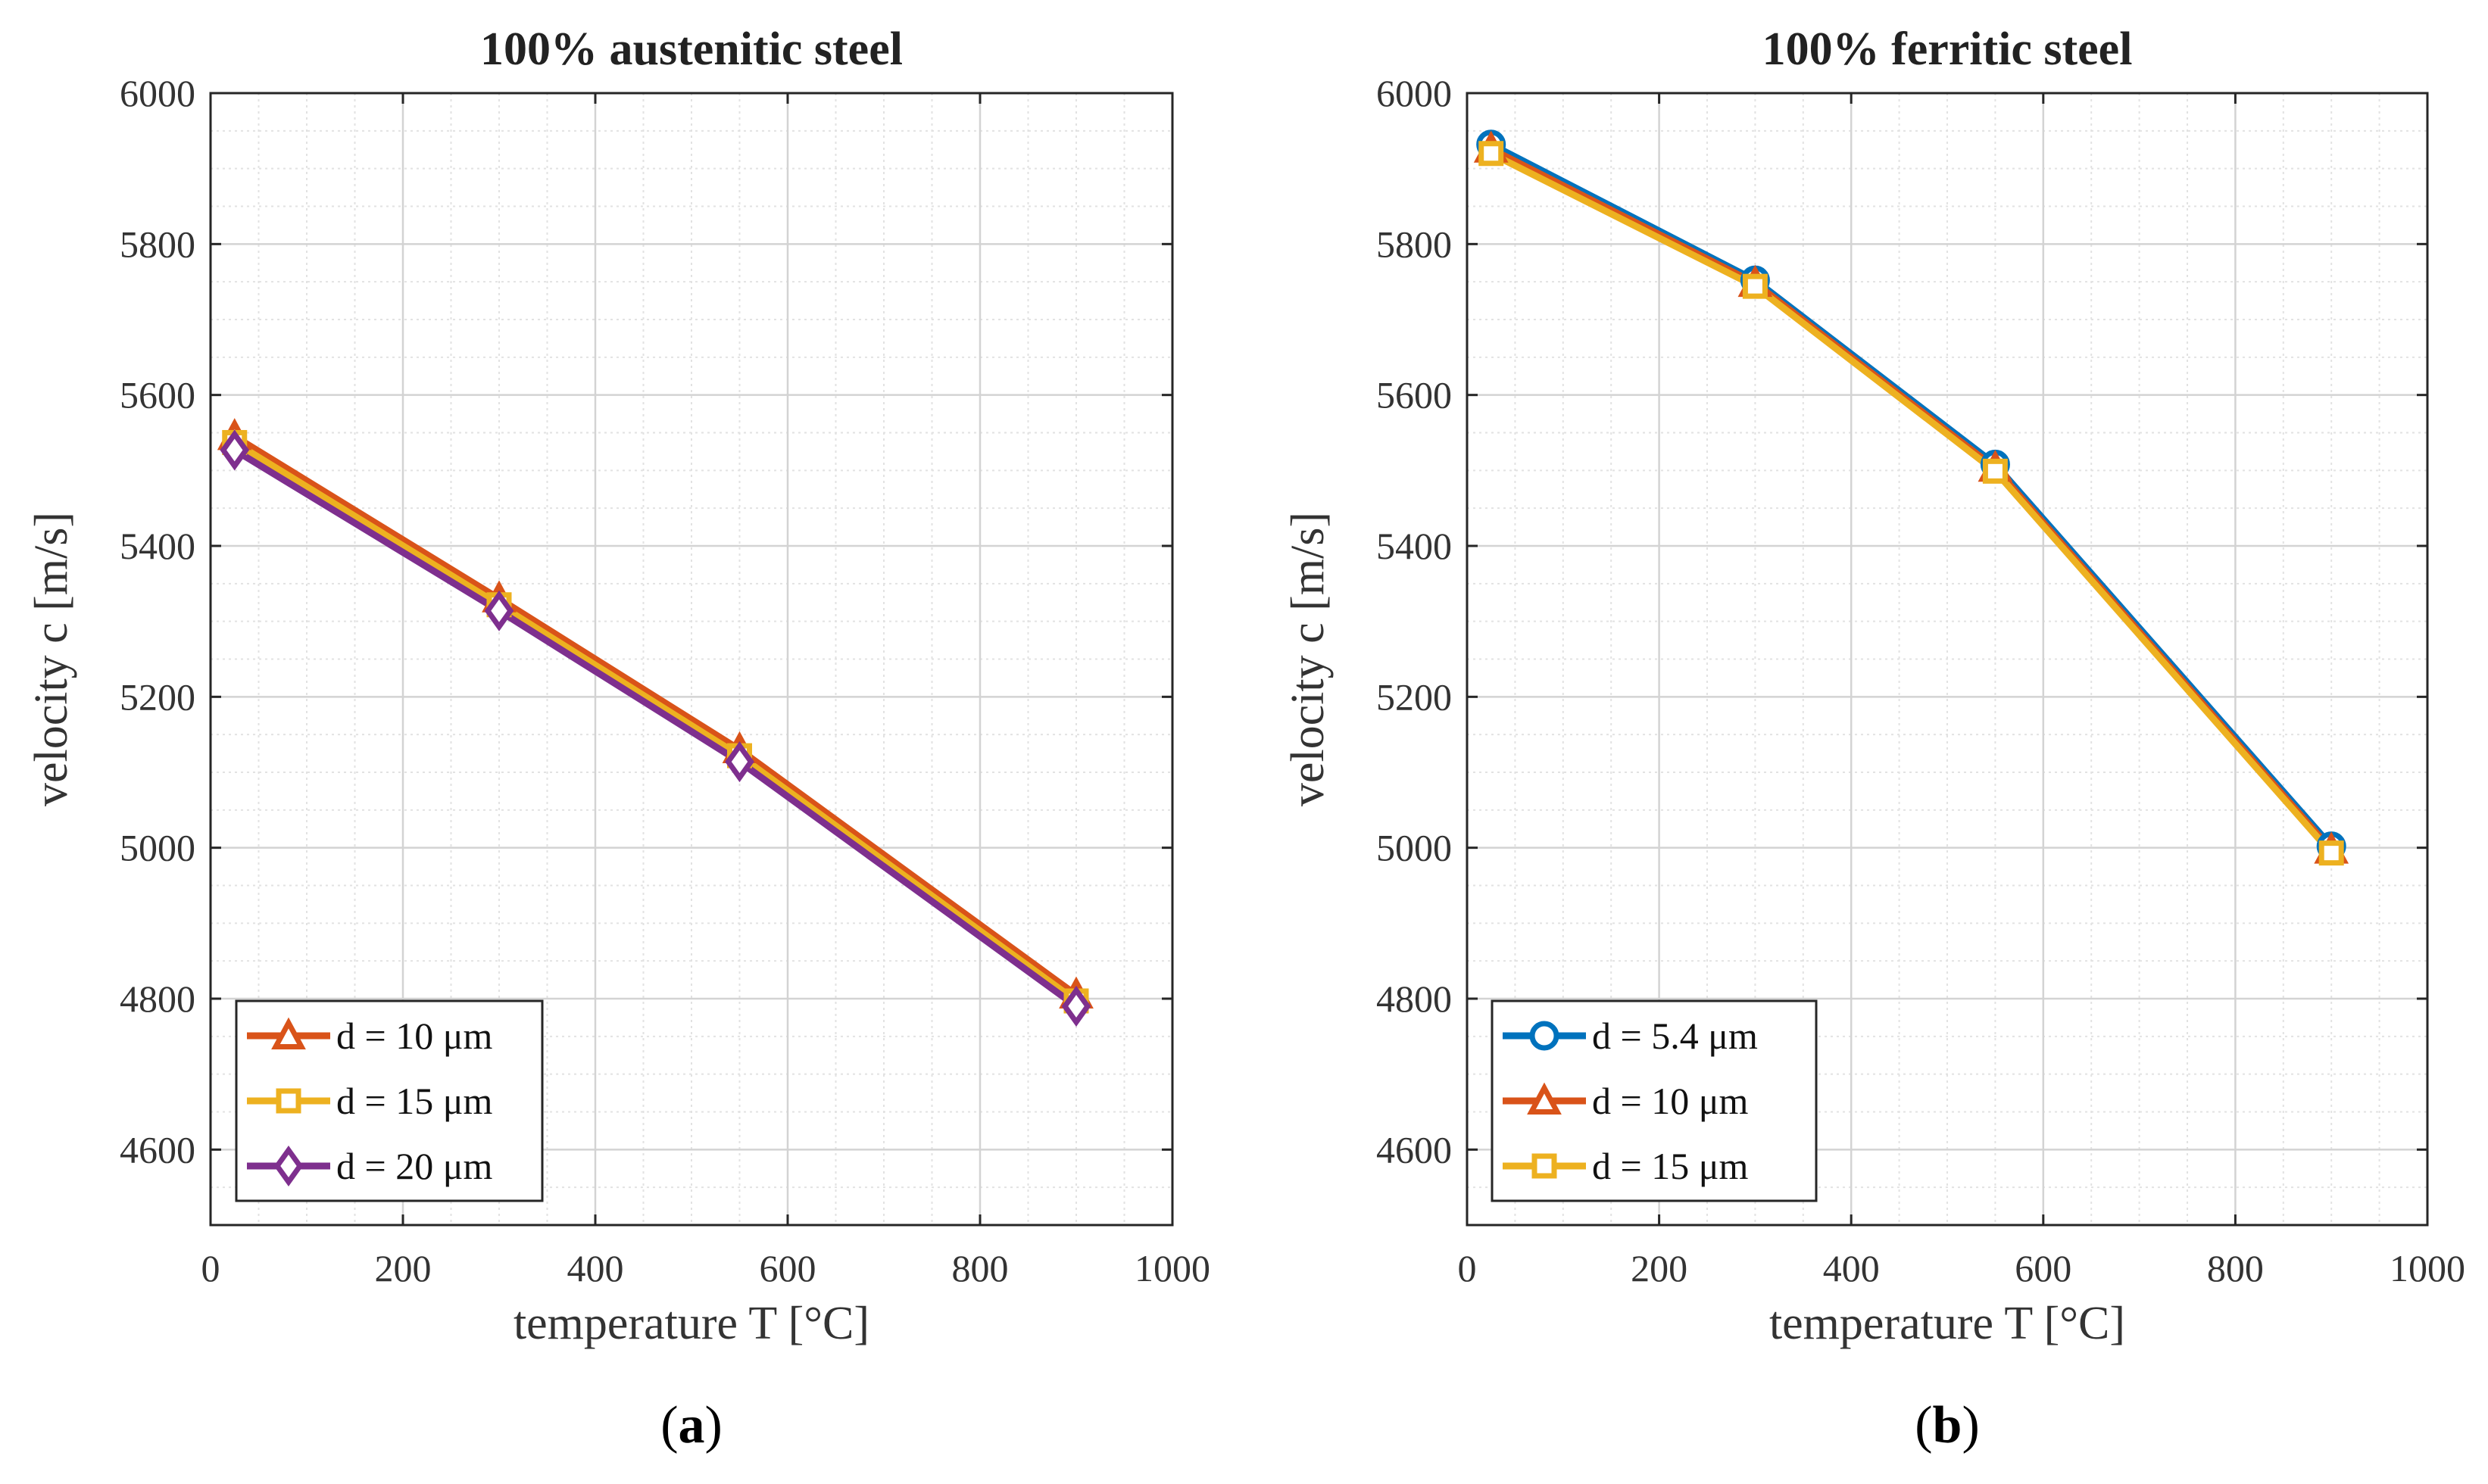 The height and width of the screenshot is (1484, 2488). I want to click on panel-b-caption-label: (b), so click(1948, 1425).